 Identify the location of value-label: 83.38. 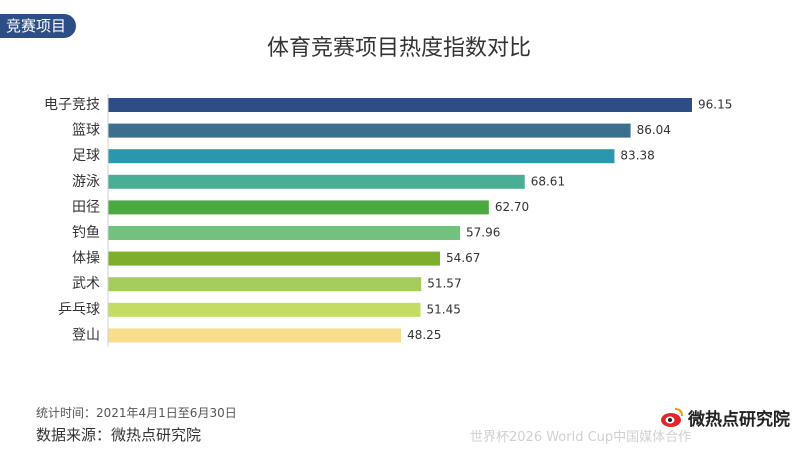
(637, 156).